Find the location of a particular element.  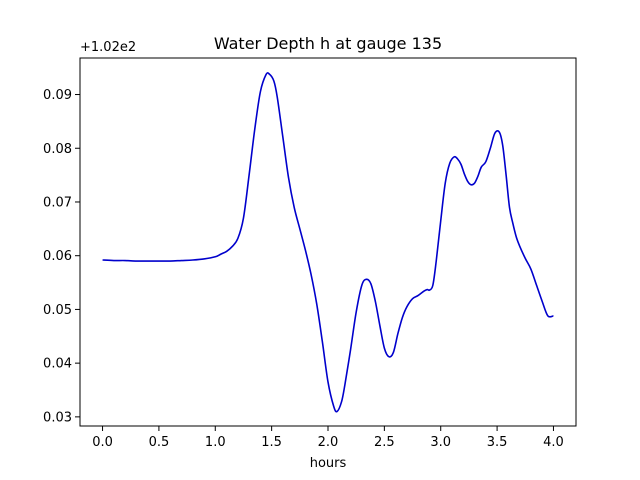

x-tick-label: 0.5 is located at coordinates (159, 442).